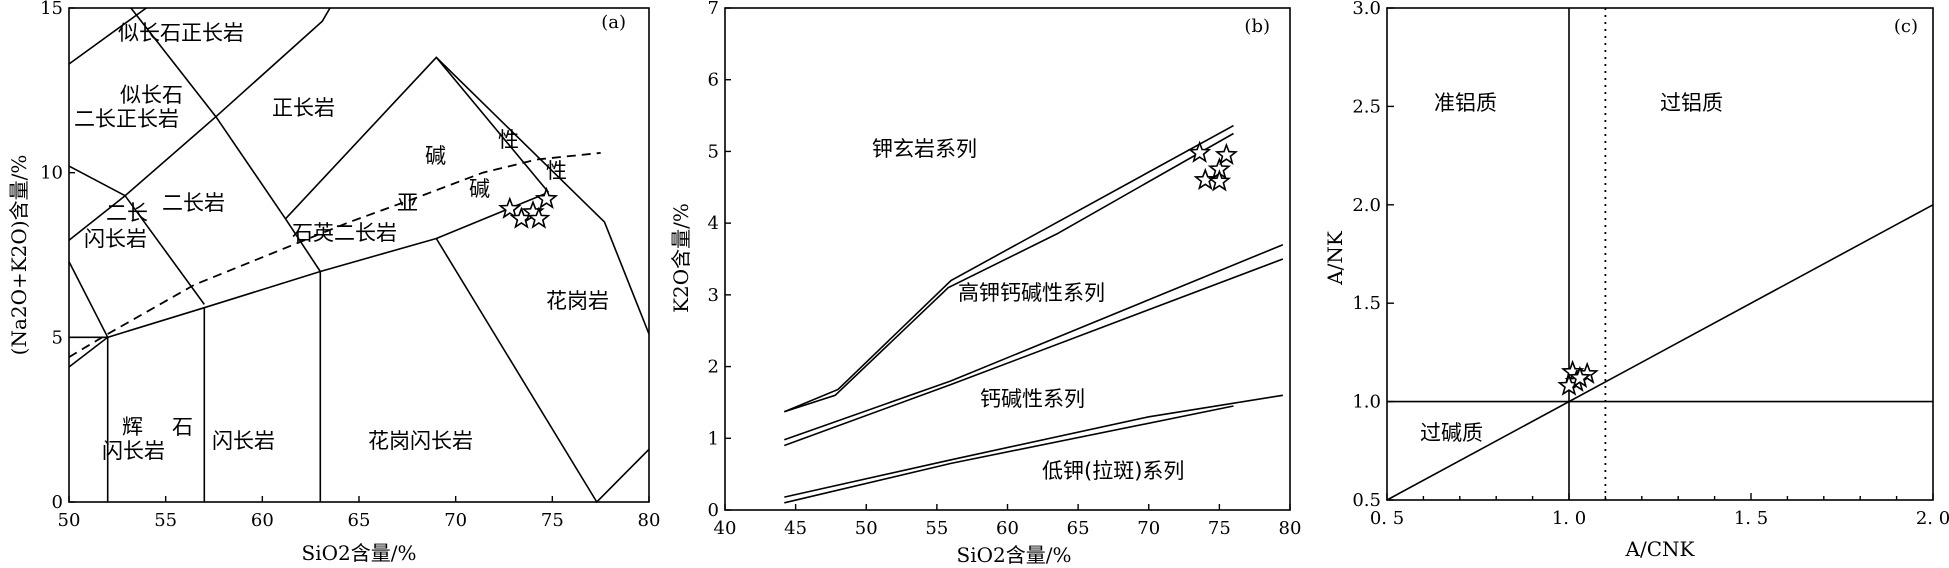 The width and height of the screenshot is (1949, 568). I want to click on tas-x-tick-label: 60, so click(262, 520).